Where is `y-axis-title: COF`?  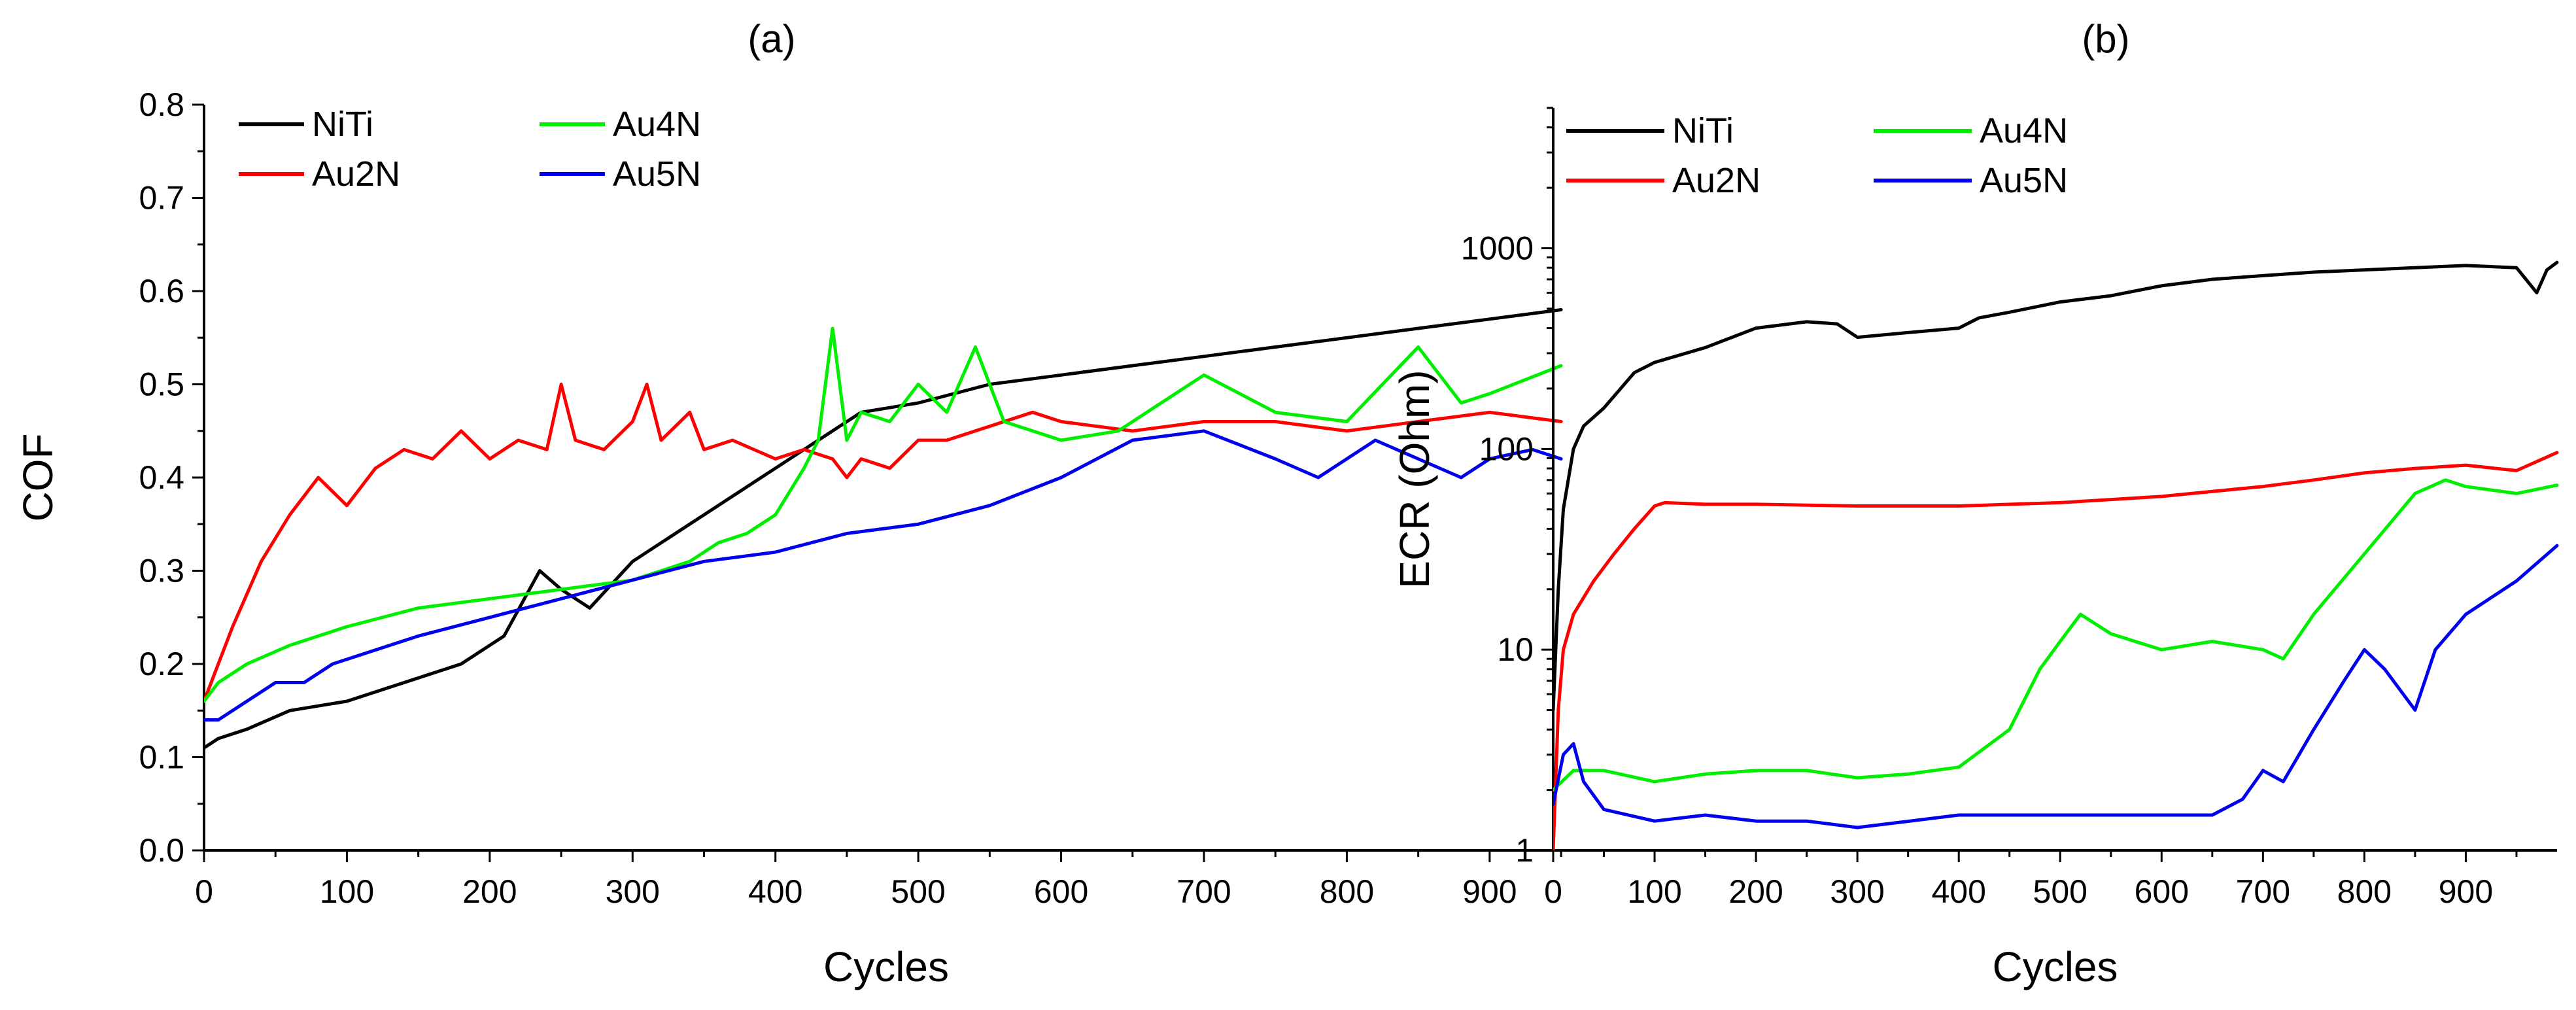 y-axis-title: COF is located at coordinates (38, 477).